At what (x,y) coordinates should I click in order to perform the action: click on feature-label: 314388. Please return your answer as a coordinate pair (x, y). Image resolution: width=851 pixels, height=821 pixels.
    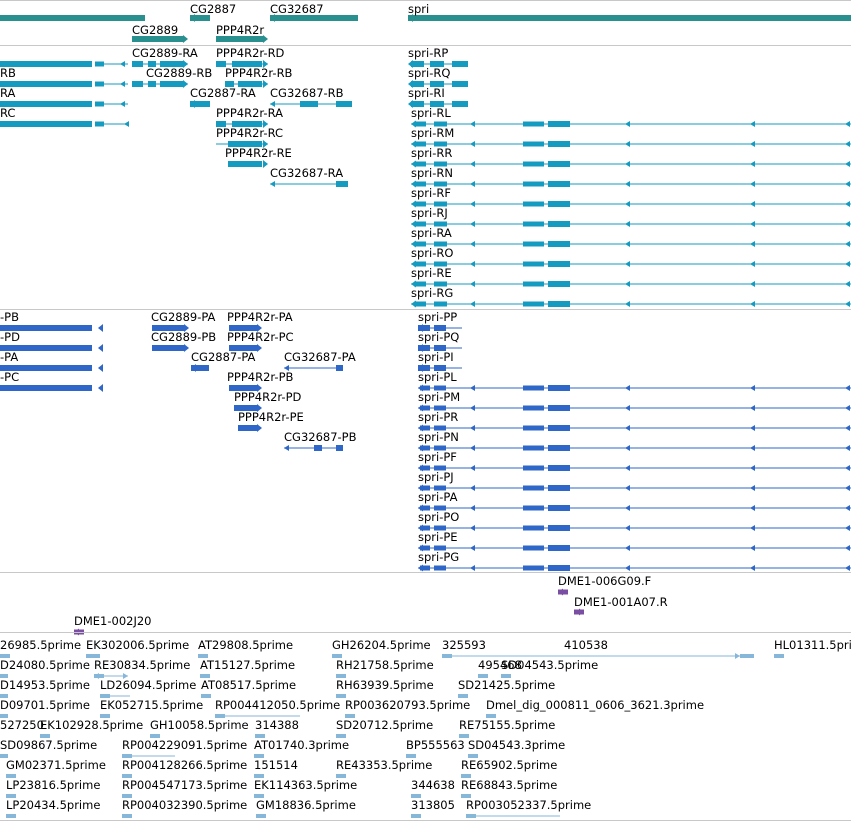
    Looking at the image, I should click on (277, 725).